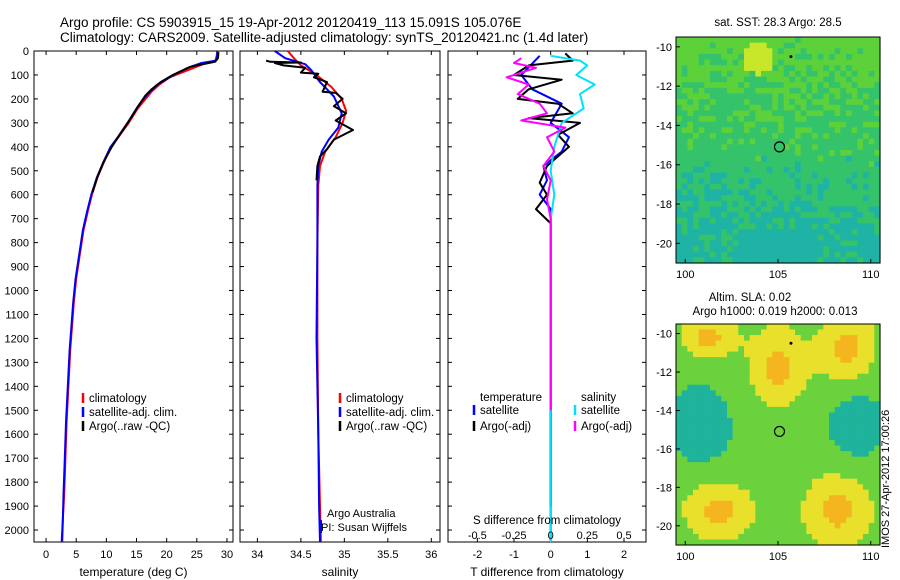 The width and height of the screenshot is (900, 580). What do you see at coordinates (551, 555) in the screenshot?
I see `difference-xtick-label: 0` at bounding box center [551, 555].